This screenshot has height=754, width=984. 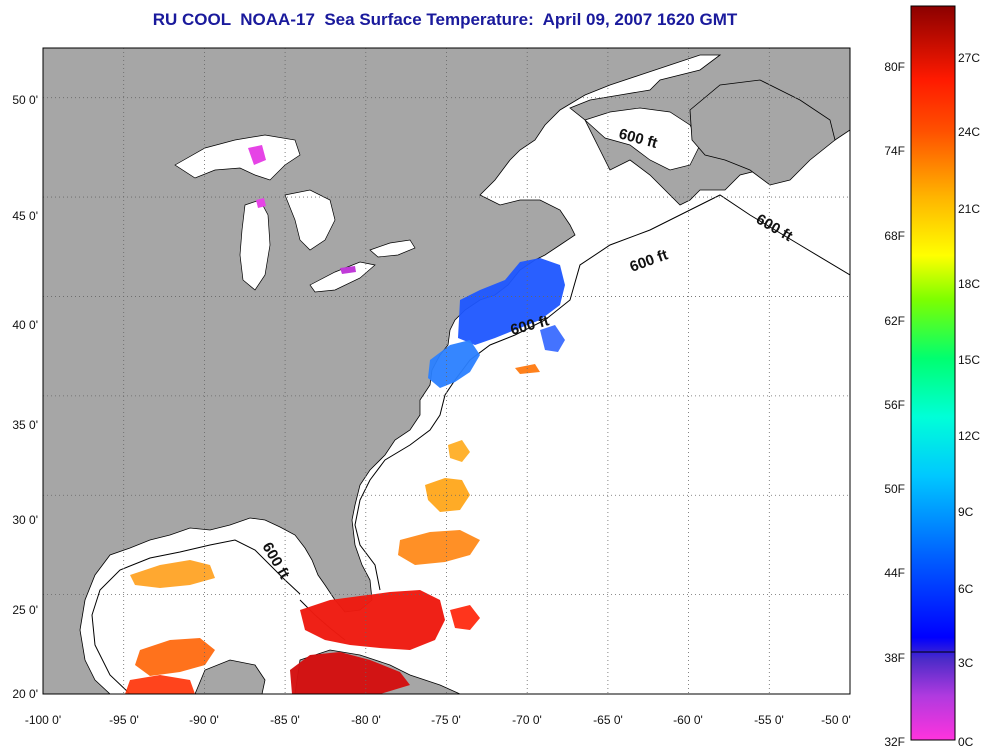 I want to click on colorbar-f-tick: 68F, so click(x=894, y=236).